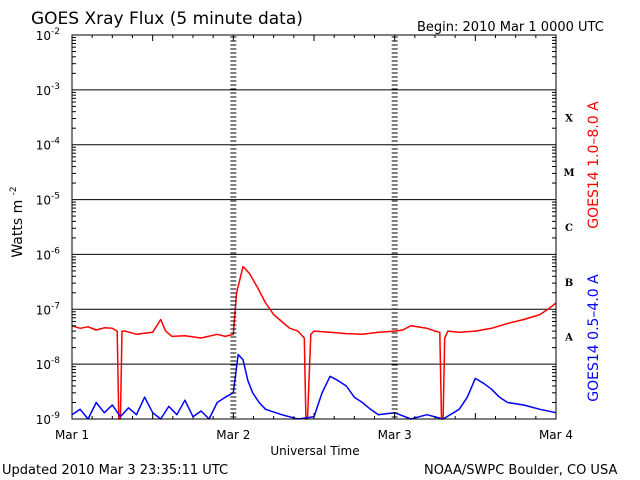 The image size is (640, 480). I want to click on y-tick-label: 10⁻⁵, so click(48, 200).